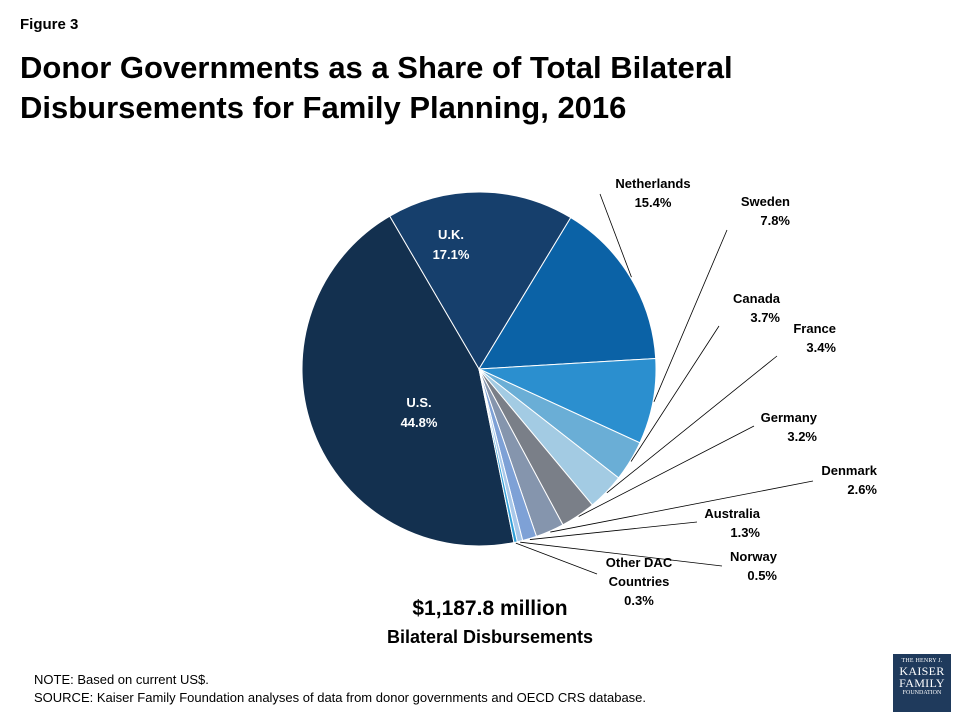  I want to click on label-value-germany: 3.2%, so click(802, 436).